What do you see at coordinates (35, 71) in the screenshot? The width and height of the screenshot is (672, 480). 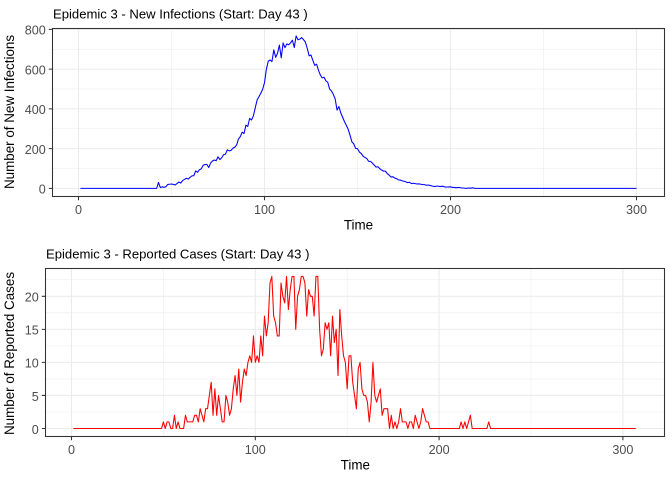 I see `svg-text: 600` at bounding box center [35, 71].